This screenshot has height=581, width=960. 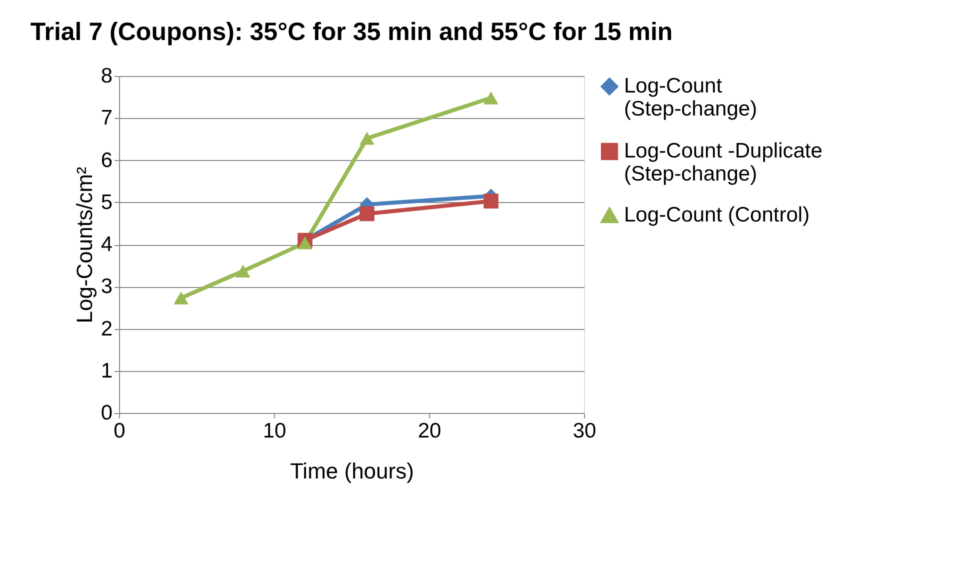 What do you see at coordinates (584, 431) in the screenshot?
I see `x-tick-label: 30` at bounding box center [584, 431].